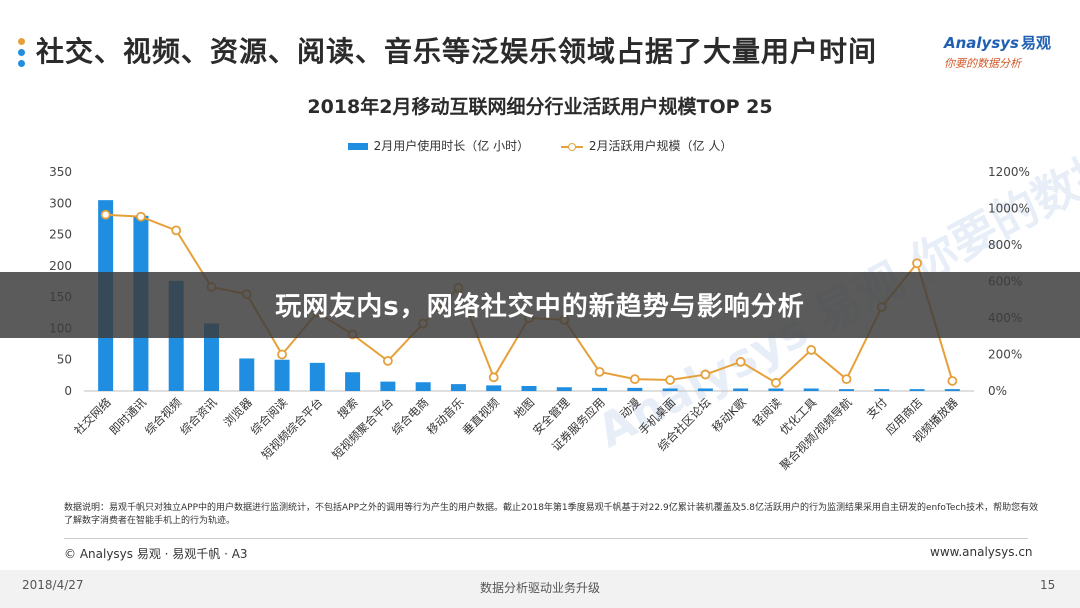  Describe the element at coordinates (60, 203) in the screenshot. I see `y-left-tick-label: 300` at that location.